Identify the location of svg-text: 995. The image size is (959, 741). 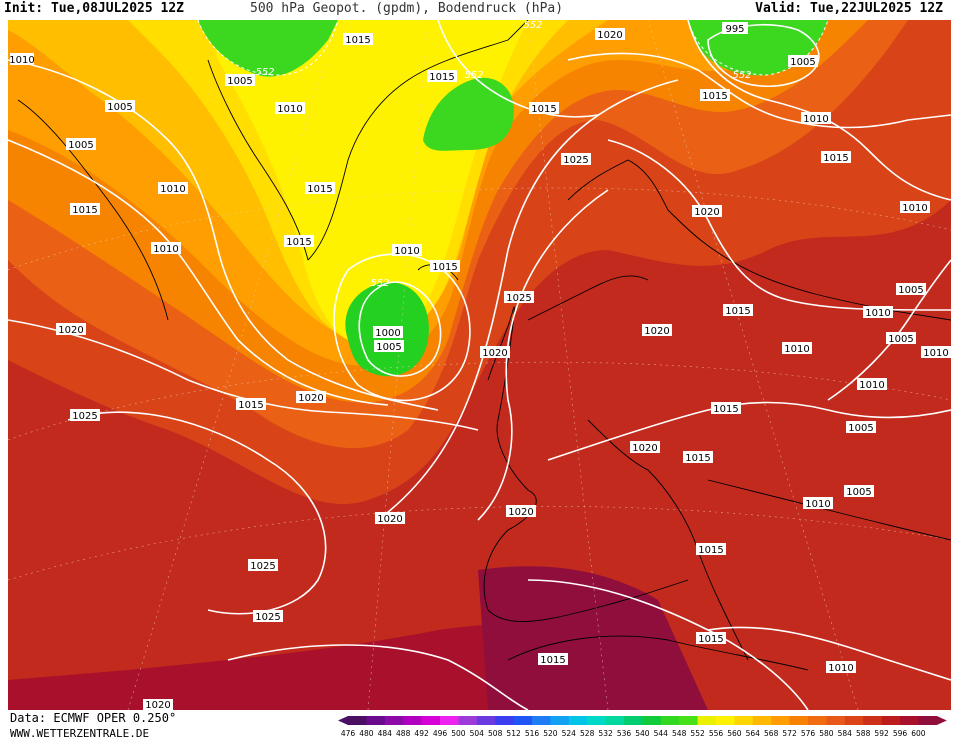
(734, 29).